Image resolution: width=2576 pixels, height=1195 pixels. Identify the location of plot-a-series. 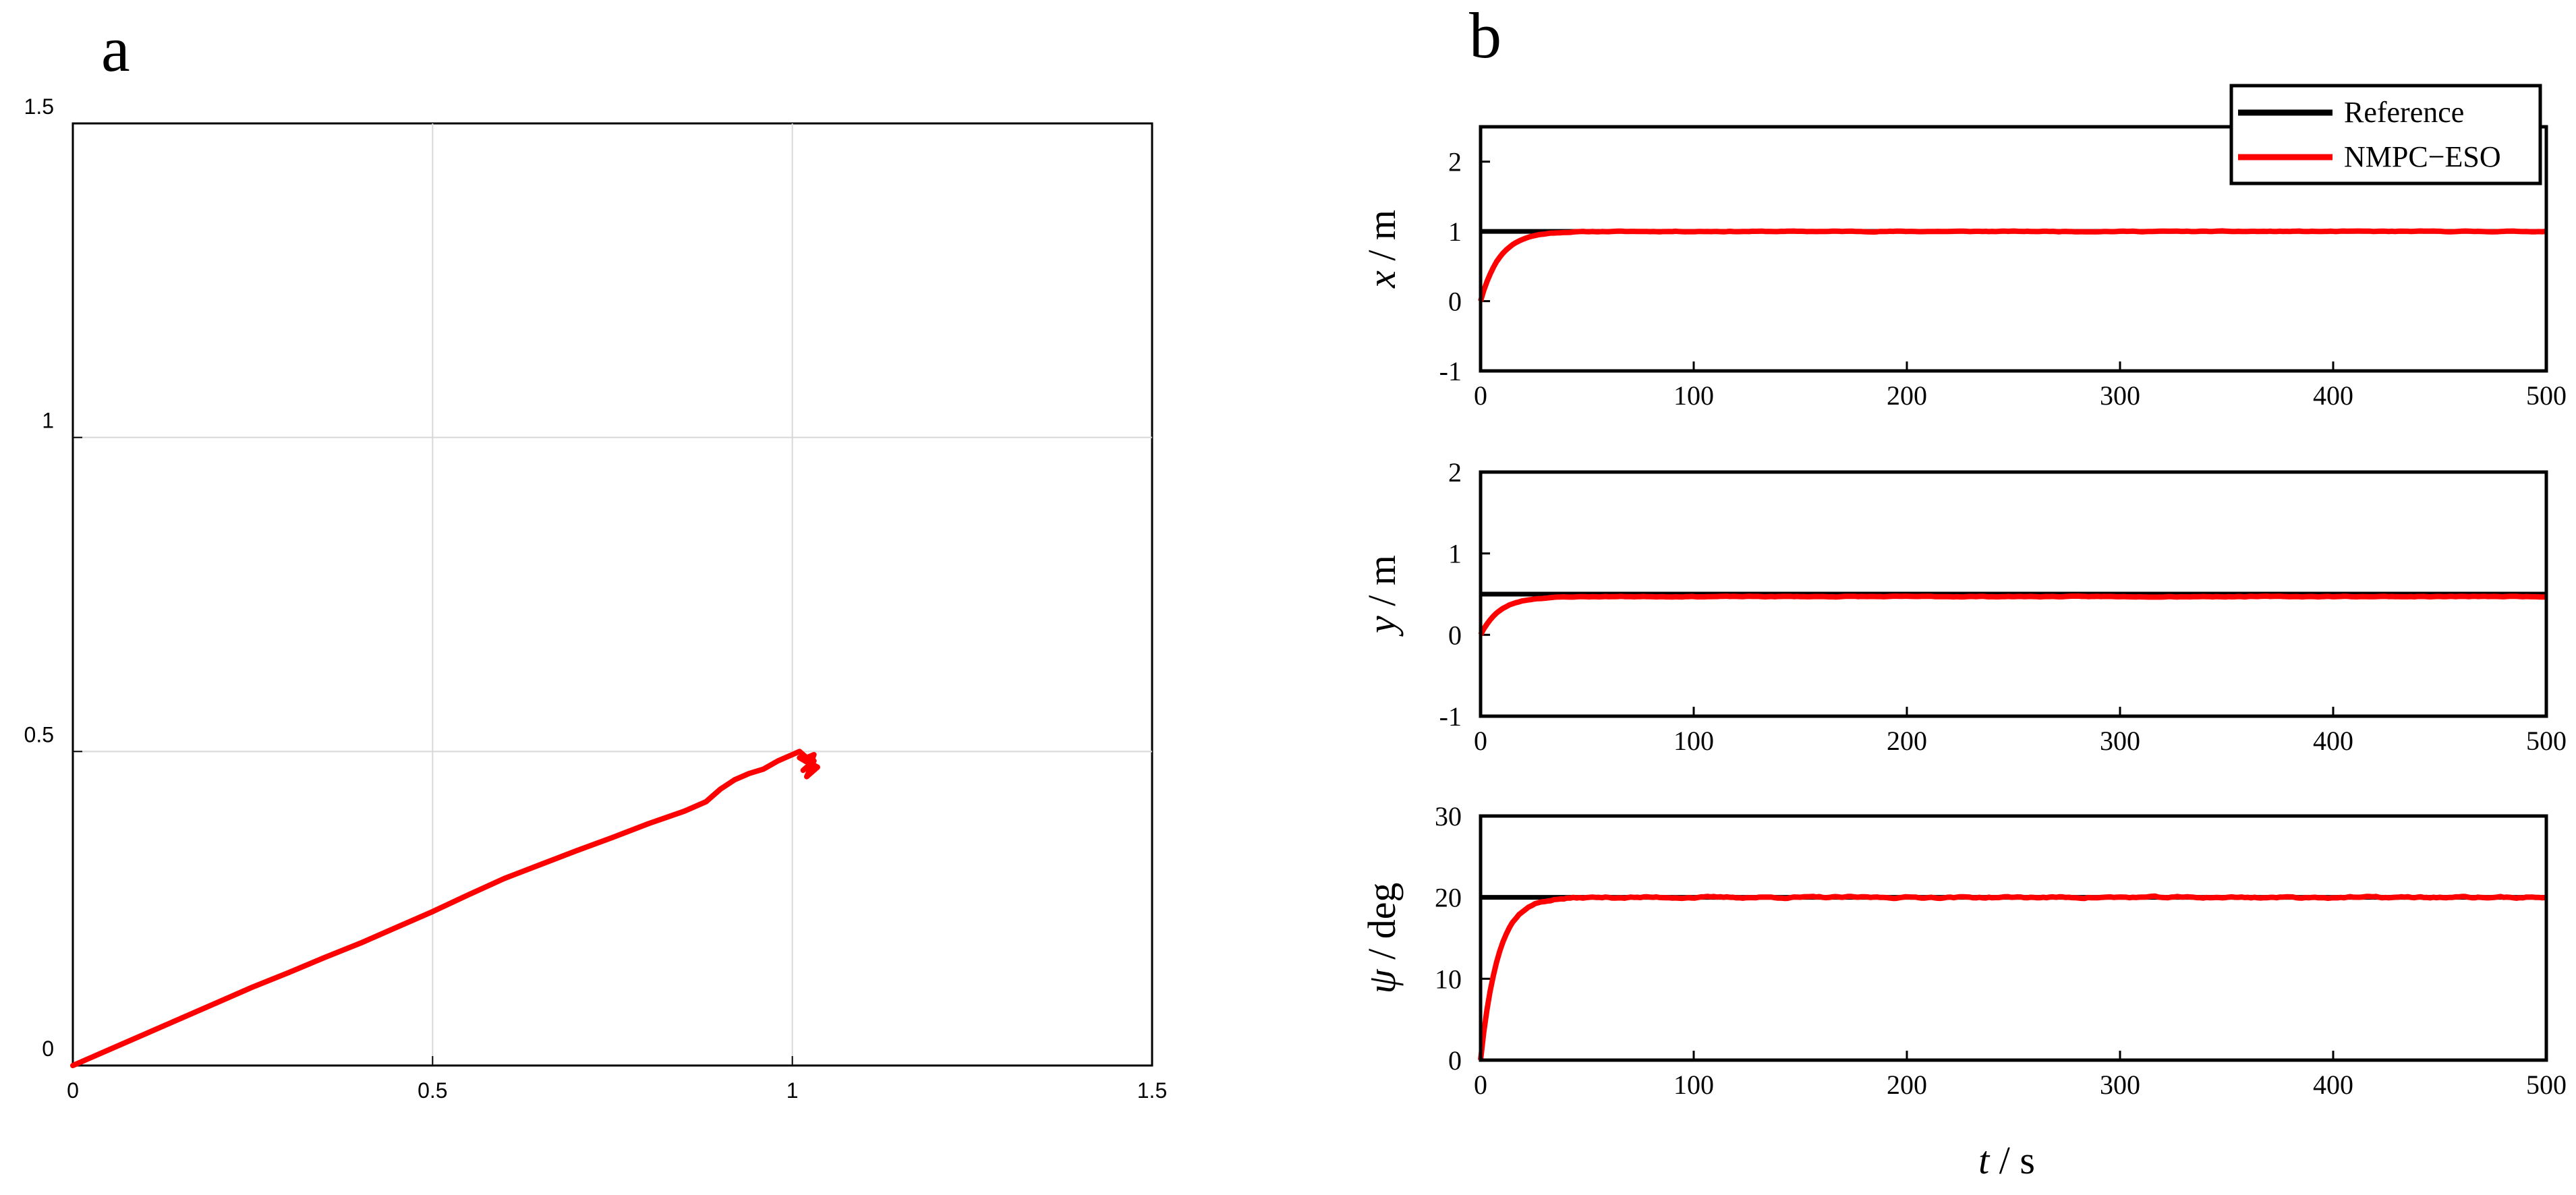
(445, 909).